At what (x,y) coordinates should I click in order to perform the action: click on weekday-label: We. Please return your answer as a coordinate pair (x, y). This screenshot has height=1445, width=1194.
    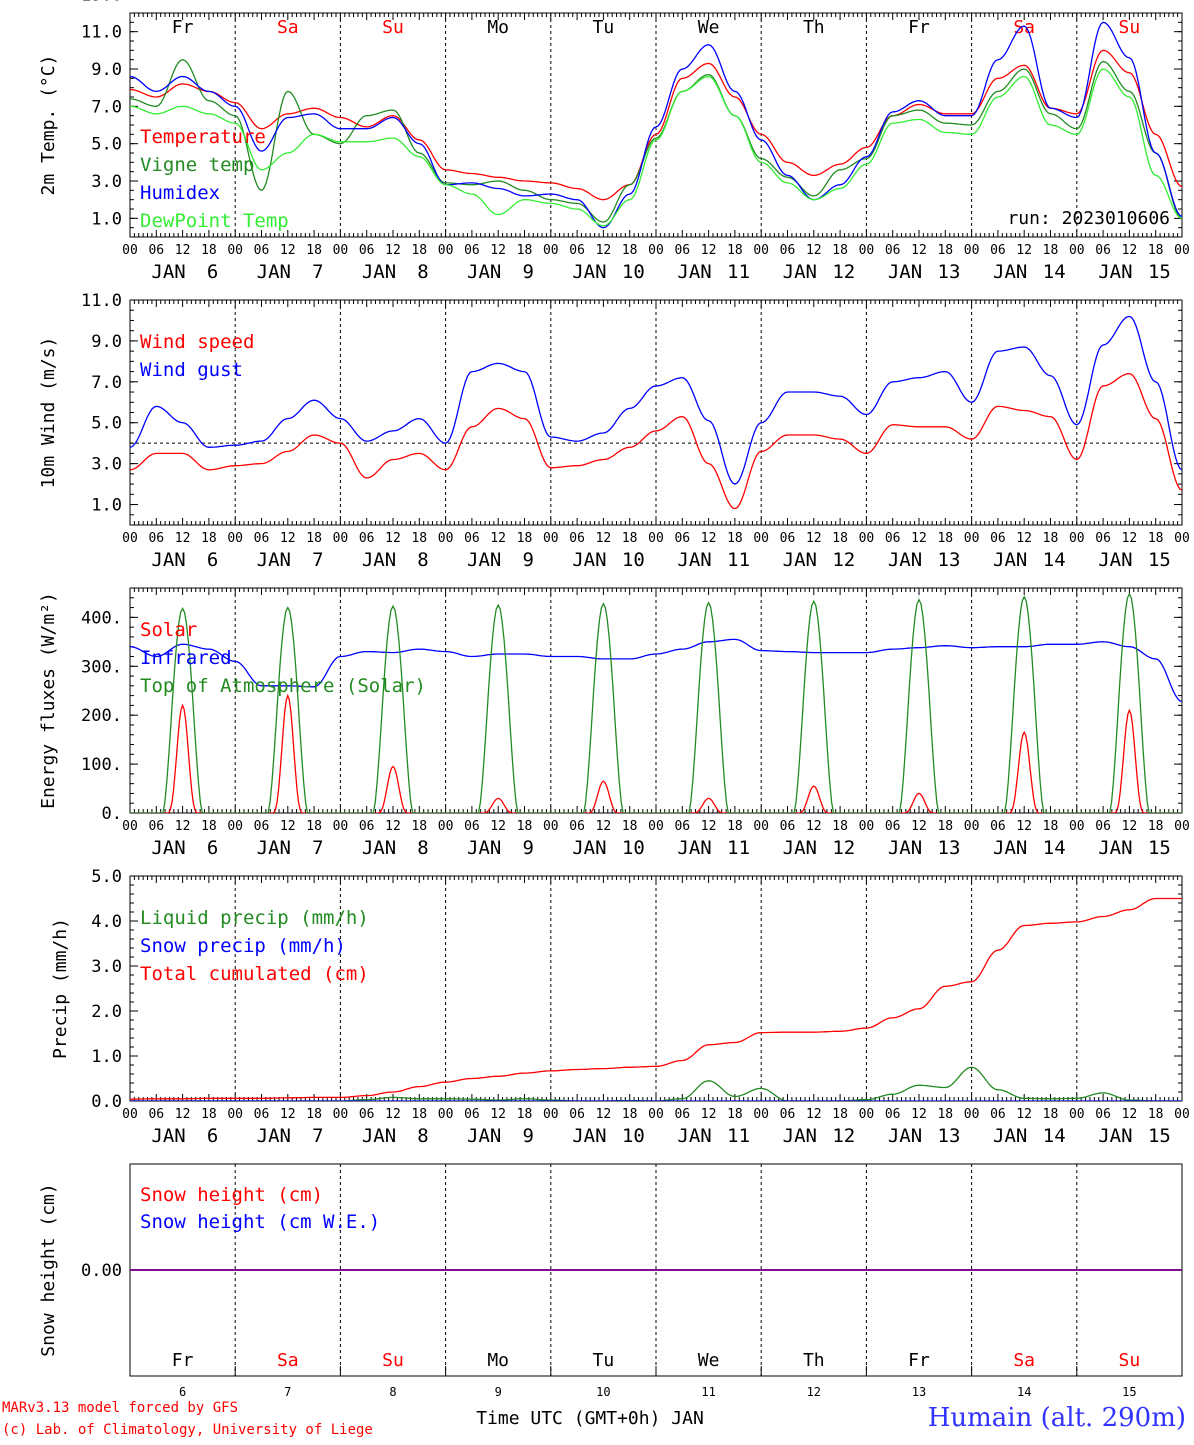
    Looking at the image, I should click on (709, 27).